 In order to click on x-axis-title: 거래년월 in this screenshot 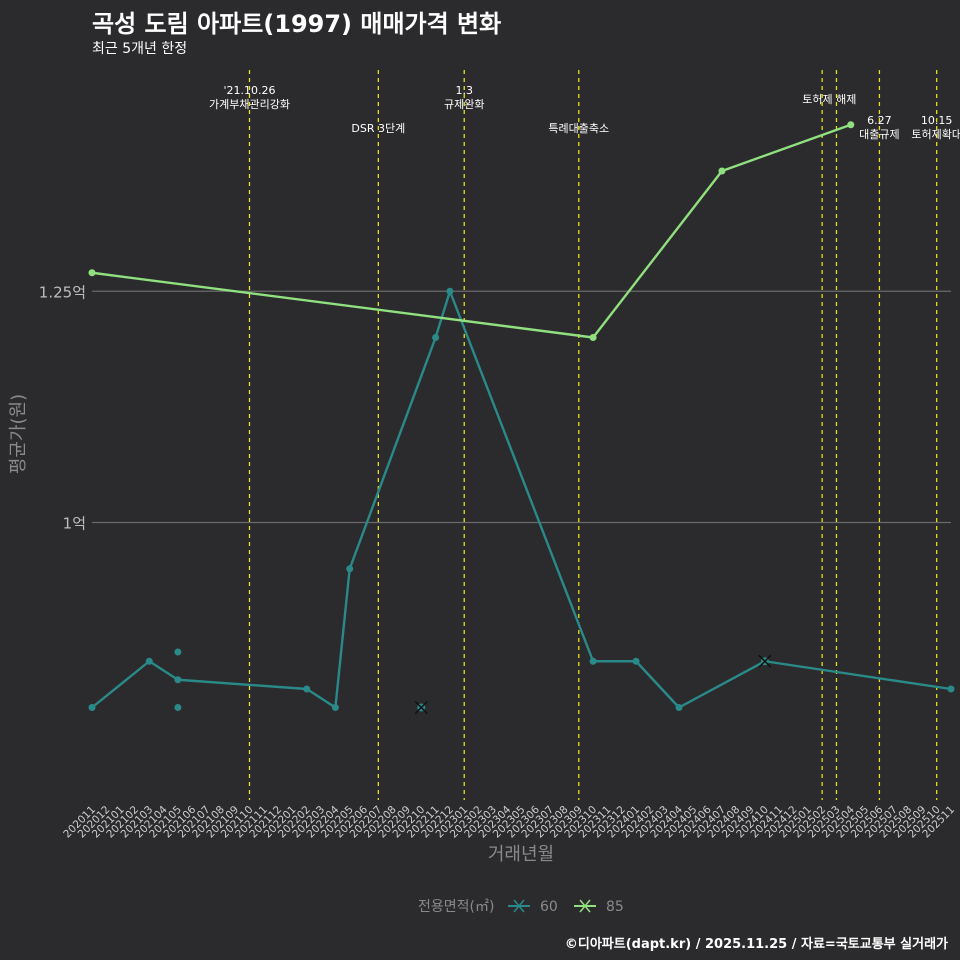, I will do `click(521, 854)`.